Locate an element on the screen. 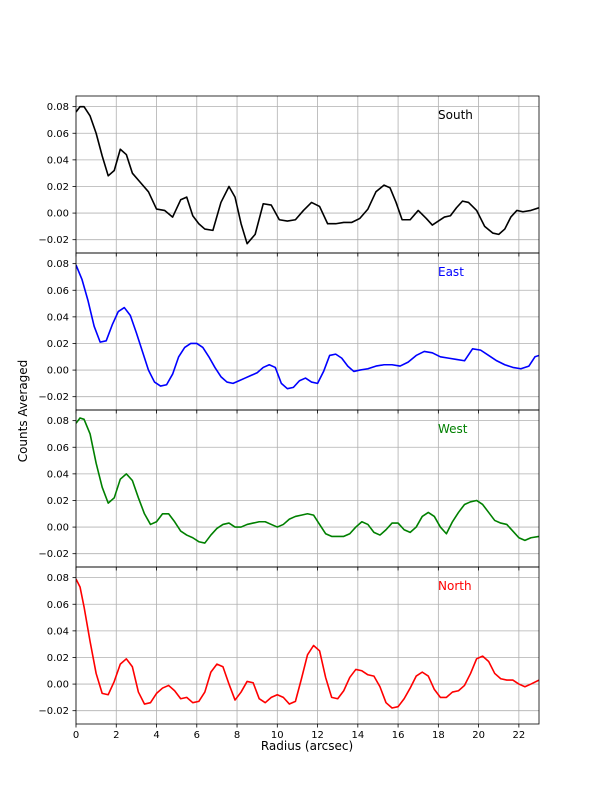 The height and width of the screenshot is (812, 598). x-tick-label: 10 is located at coordinates (277, 735).